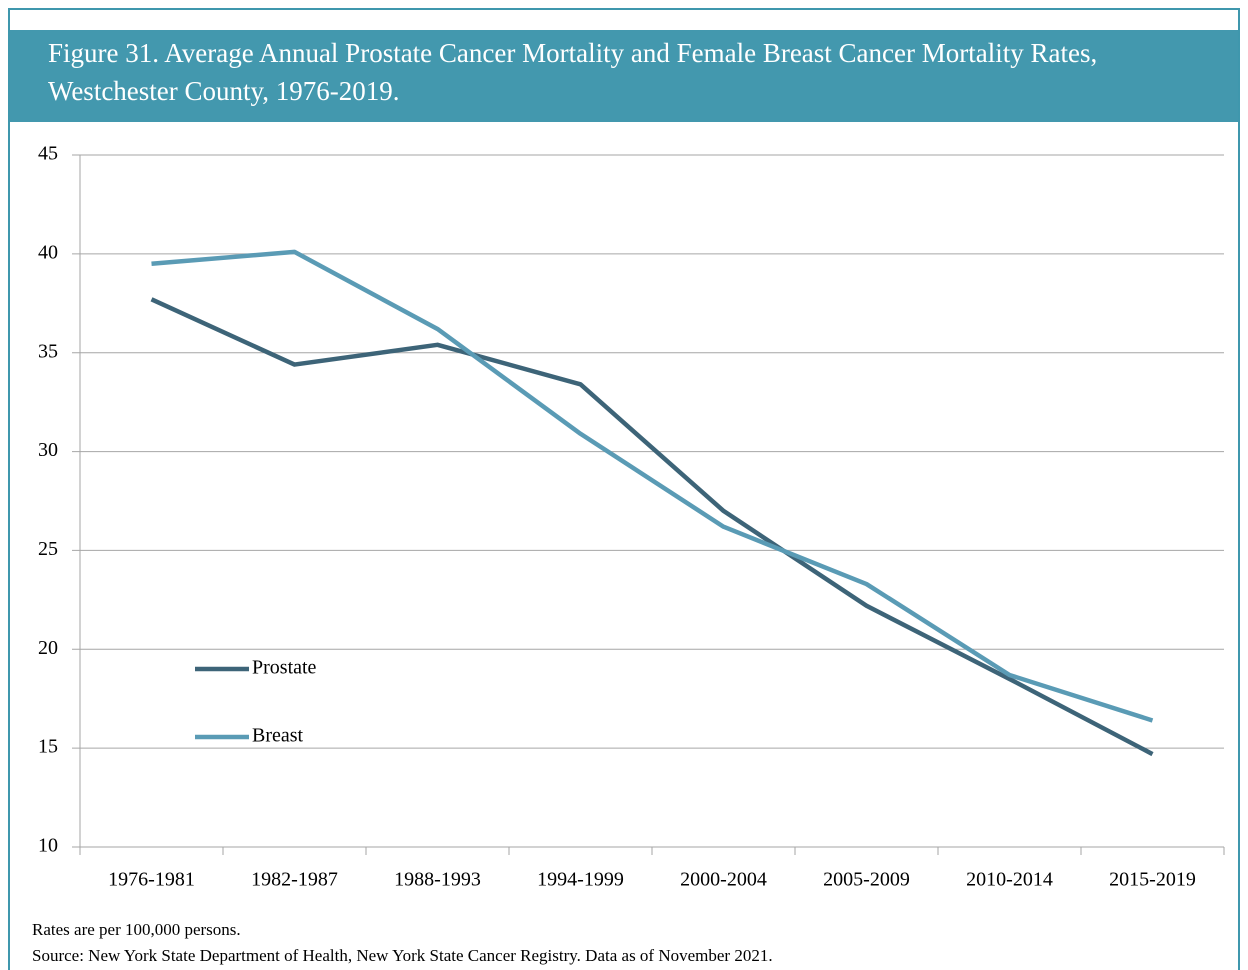 The width and height of the screenshot is (1248, 970). What do you see at coordinates (278, 736) in the screenshot?
I see `legend-label: Breast` at bounding box center [278, 736].